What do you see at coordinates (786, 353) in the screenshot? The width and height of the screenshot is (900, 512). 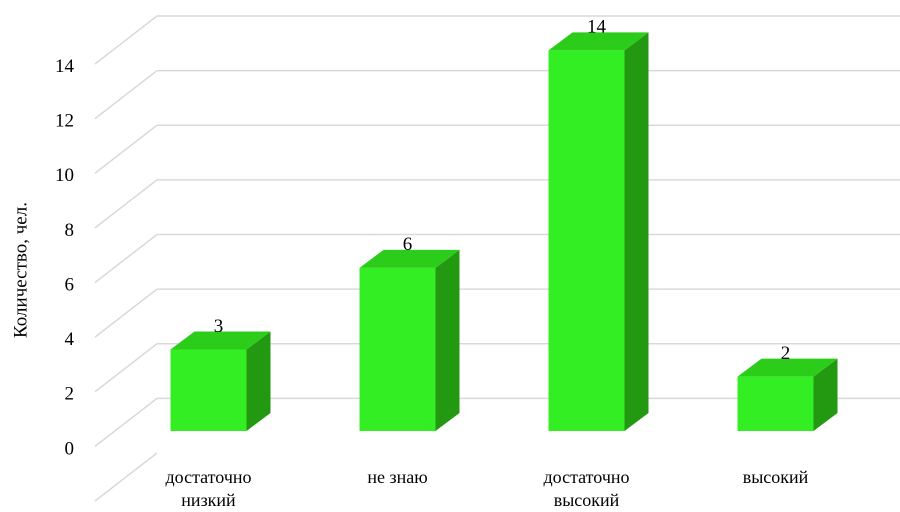 I see `data-label: 2` at bounding box center [786, 353].